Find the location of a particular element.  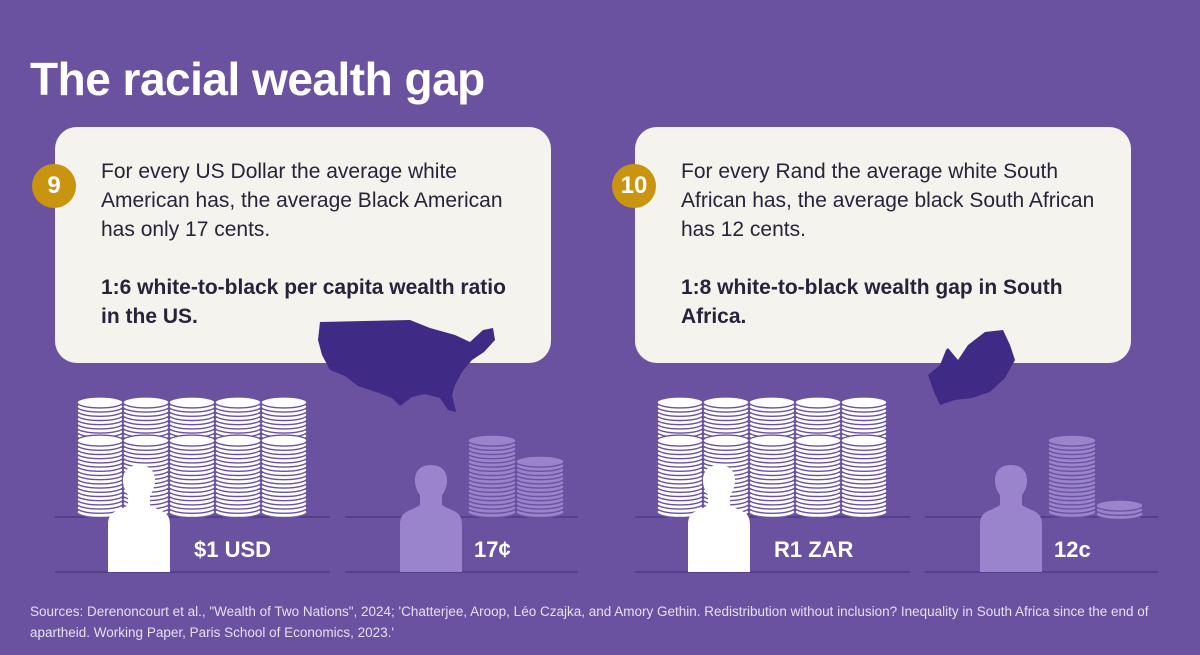

fact-number-badge: 10 is located at coordinates (634, 186).